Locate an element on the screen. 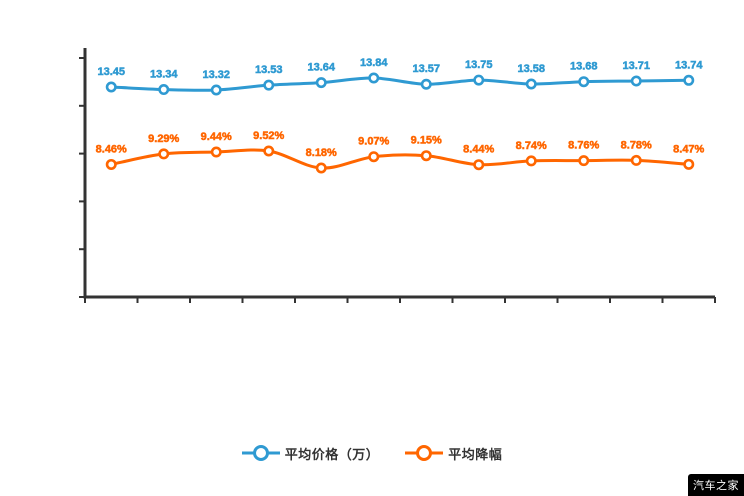  data-point-label: 13.58 is located at coordinates (531, 69).